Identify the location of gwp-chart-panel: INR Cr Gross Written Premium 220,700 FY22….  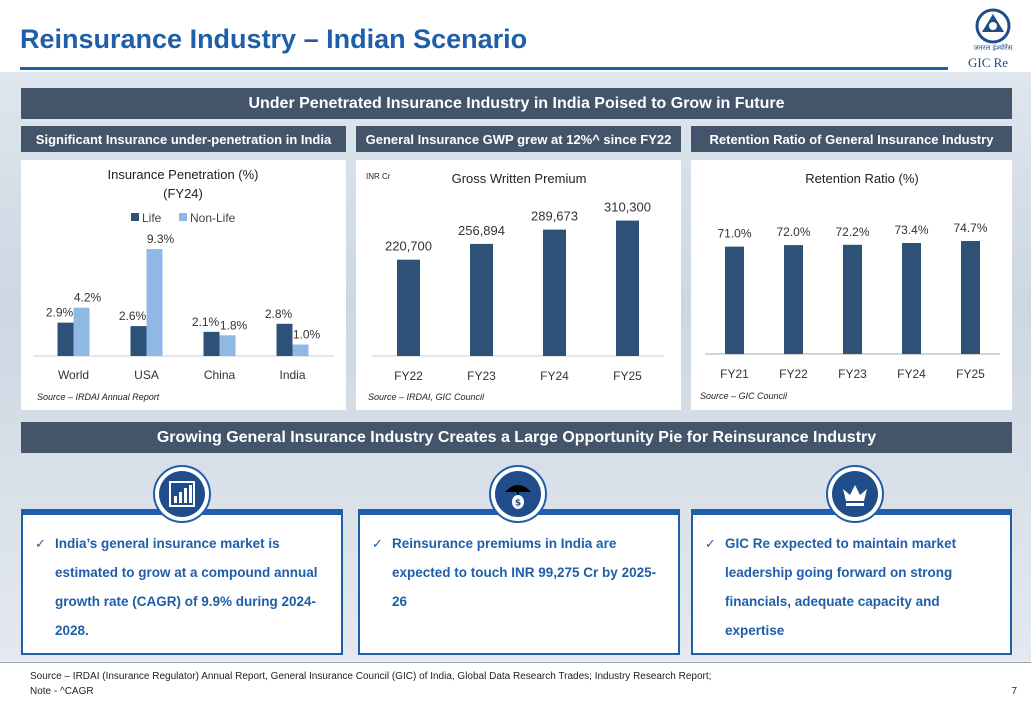
(518, 285).